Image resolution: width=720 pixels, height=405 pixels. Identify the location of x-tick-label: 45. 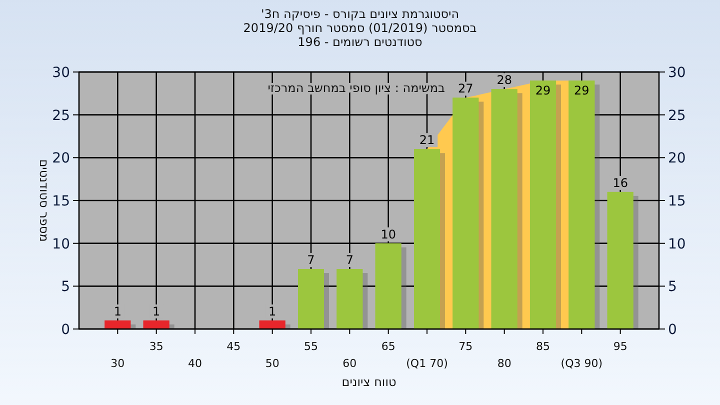
(233, 346).